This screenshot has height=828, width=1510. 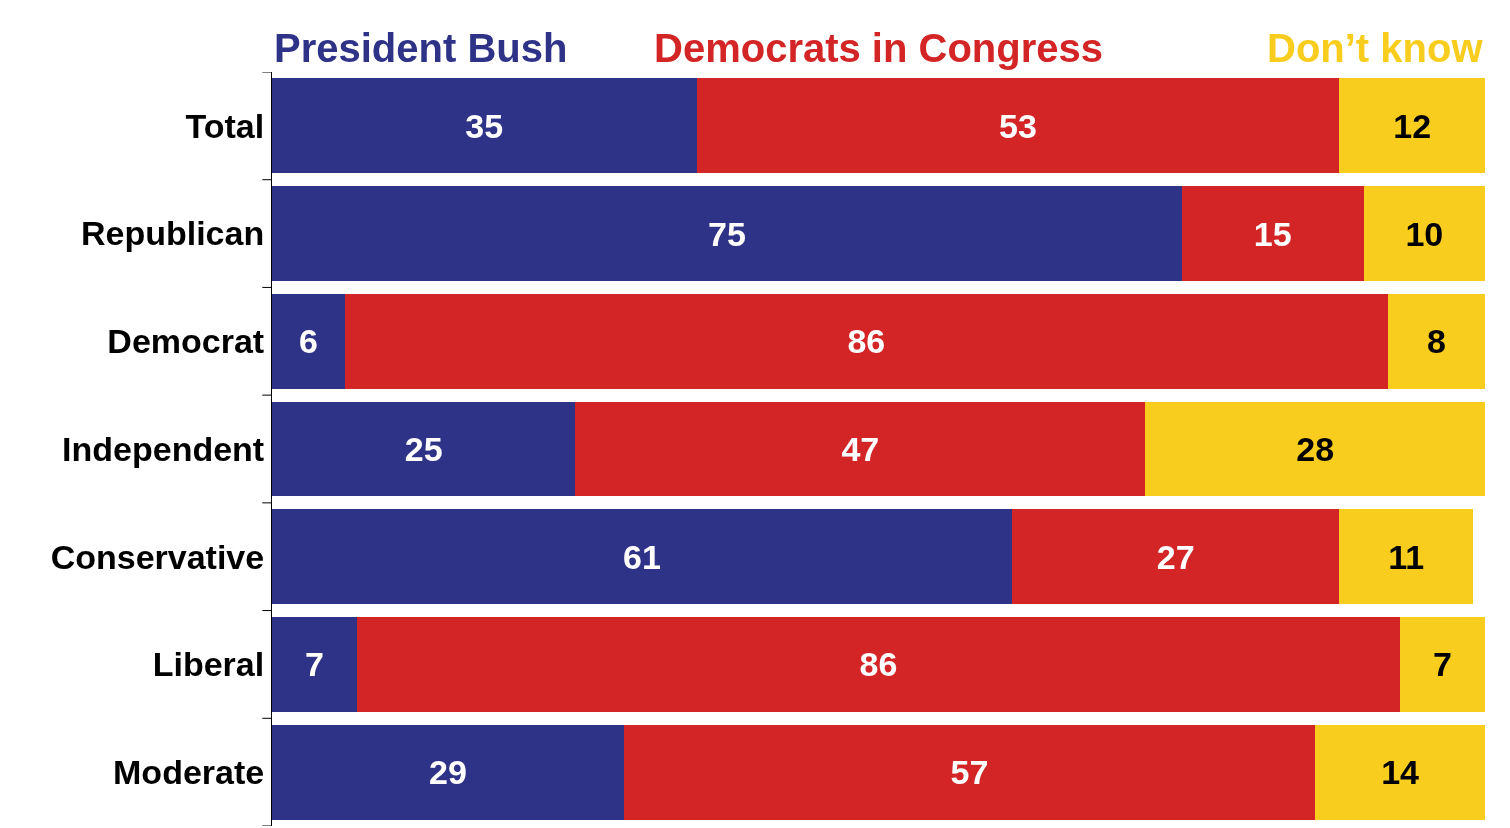 What do you see at coordinates (1175, 556) in the screenshot?
I see `data-label: 27` at bounding box center [1175, 556].